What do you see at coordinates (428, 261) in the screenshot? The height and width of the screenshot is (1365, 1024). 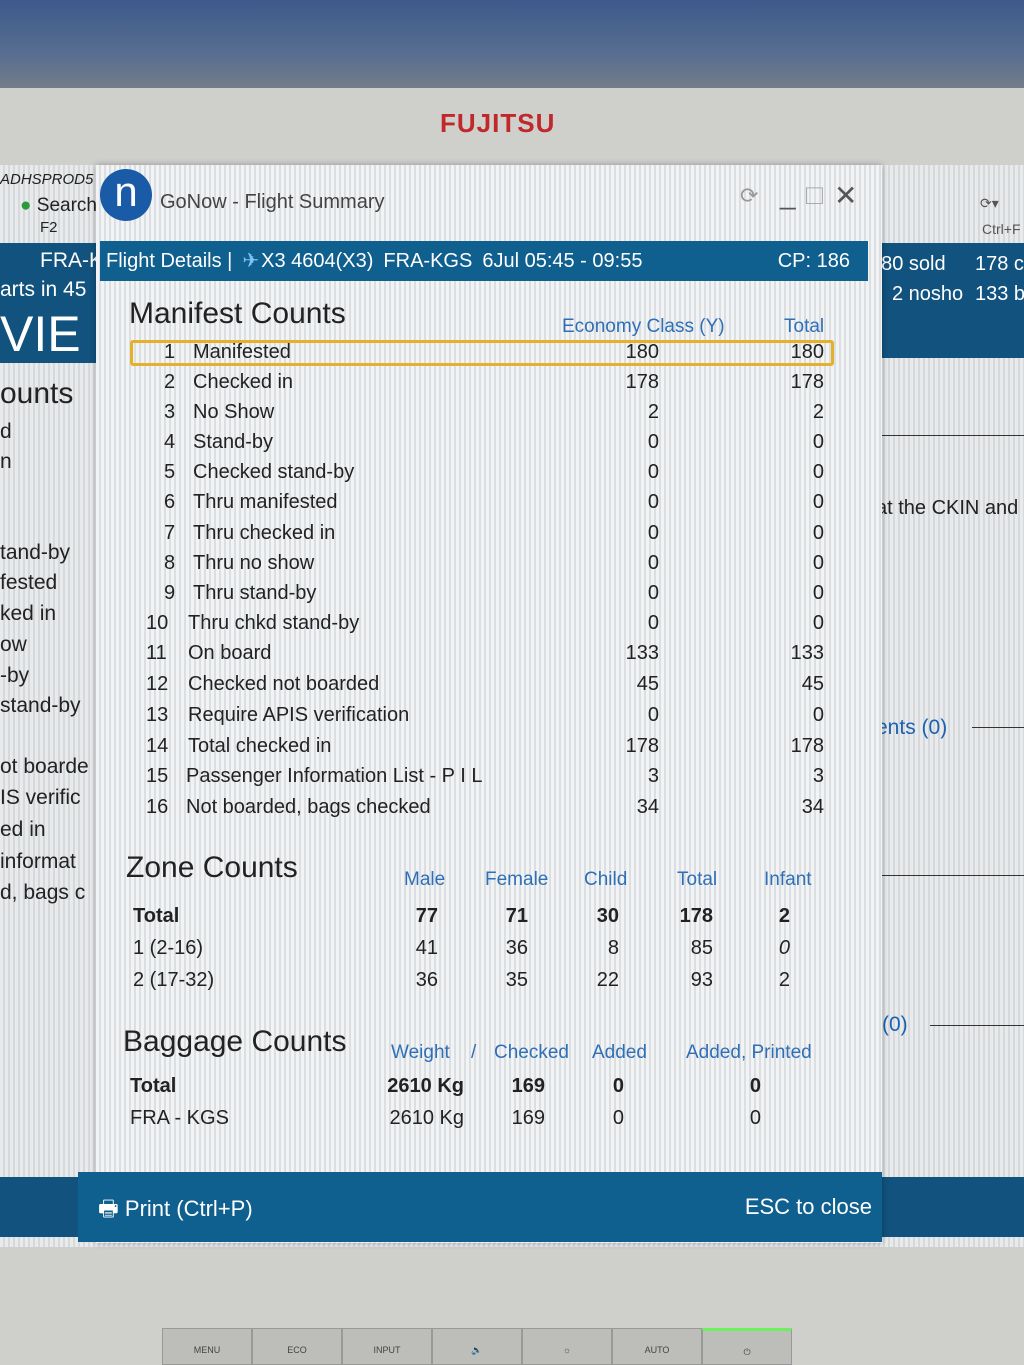 I see `flight-route: FRA-KGS` at bounding box center [428, 261].